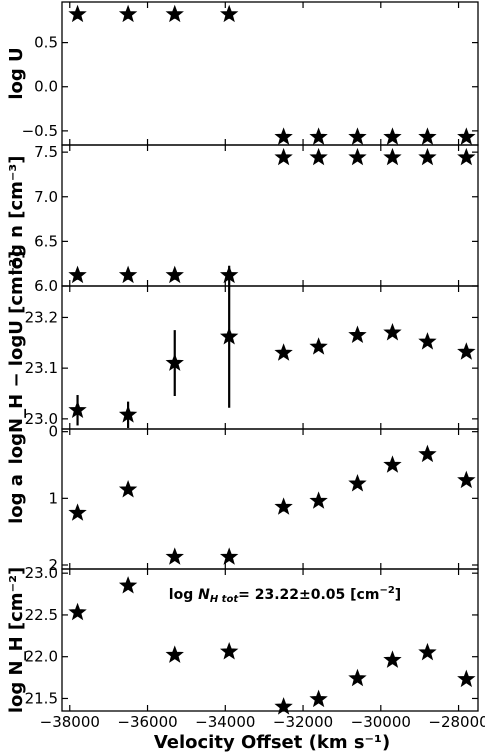 The image size is (485, 755). Describe the element at coordinates (46, 152) in the screenshot. I see `y-tick-label: 7.5` at that location.